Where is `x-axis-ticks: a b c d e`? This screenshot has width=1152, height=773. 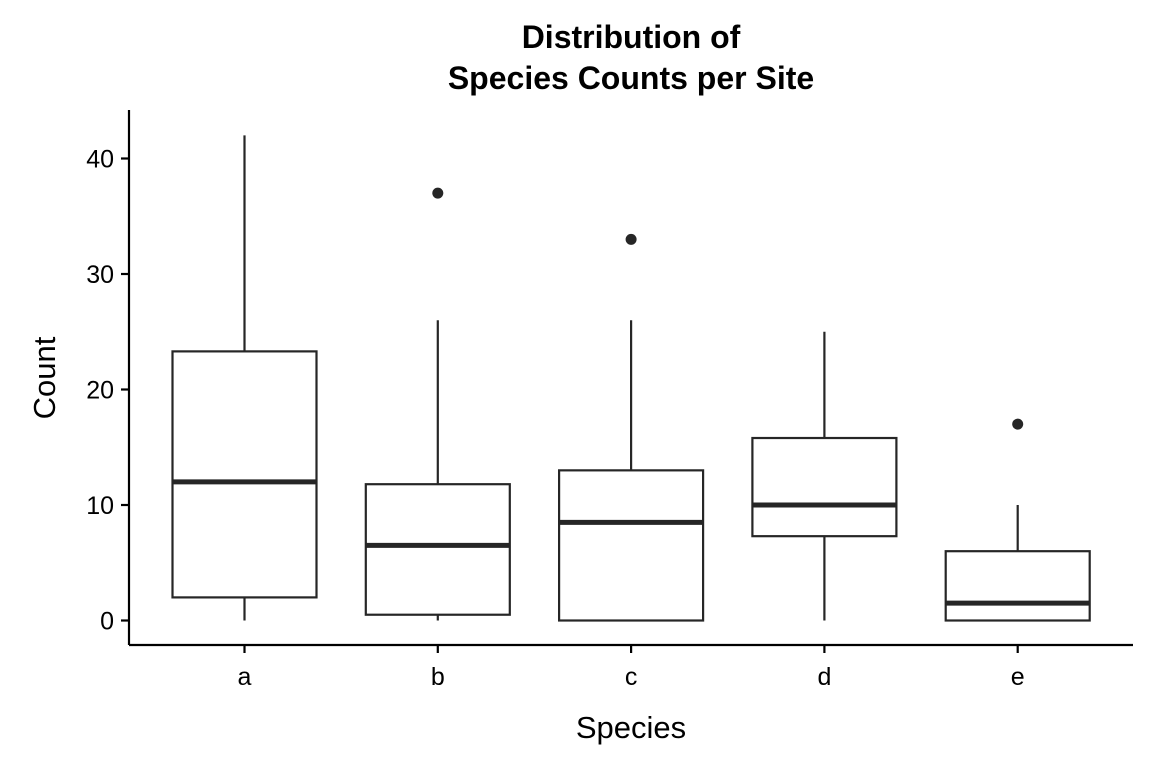 x-axis-ticks: a b c d e is located at coordinates (631, 668).